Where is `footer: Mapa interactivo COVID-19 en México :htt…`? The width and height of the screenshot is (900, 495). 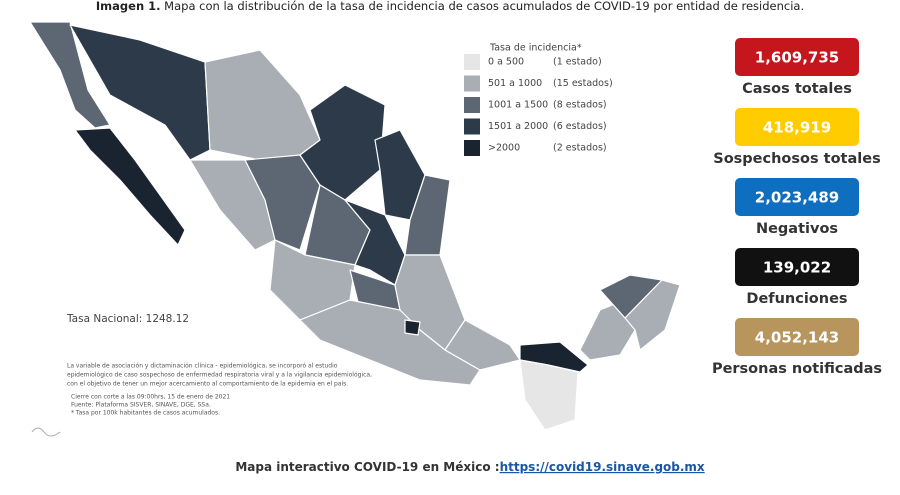
footer: Mapa interactivo COVID-19 en México :htt… is located at coordinates (470, 467).